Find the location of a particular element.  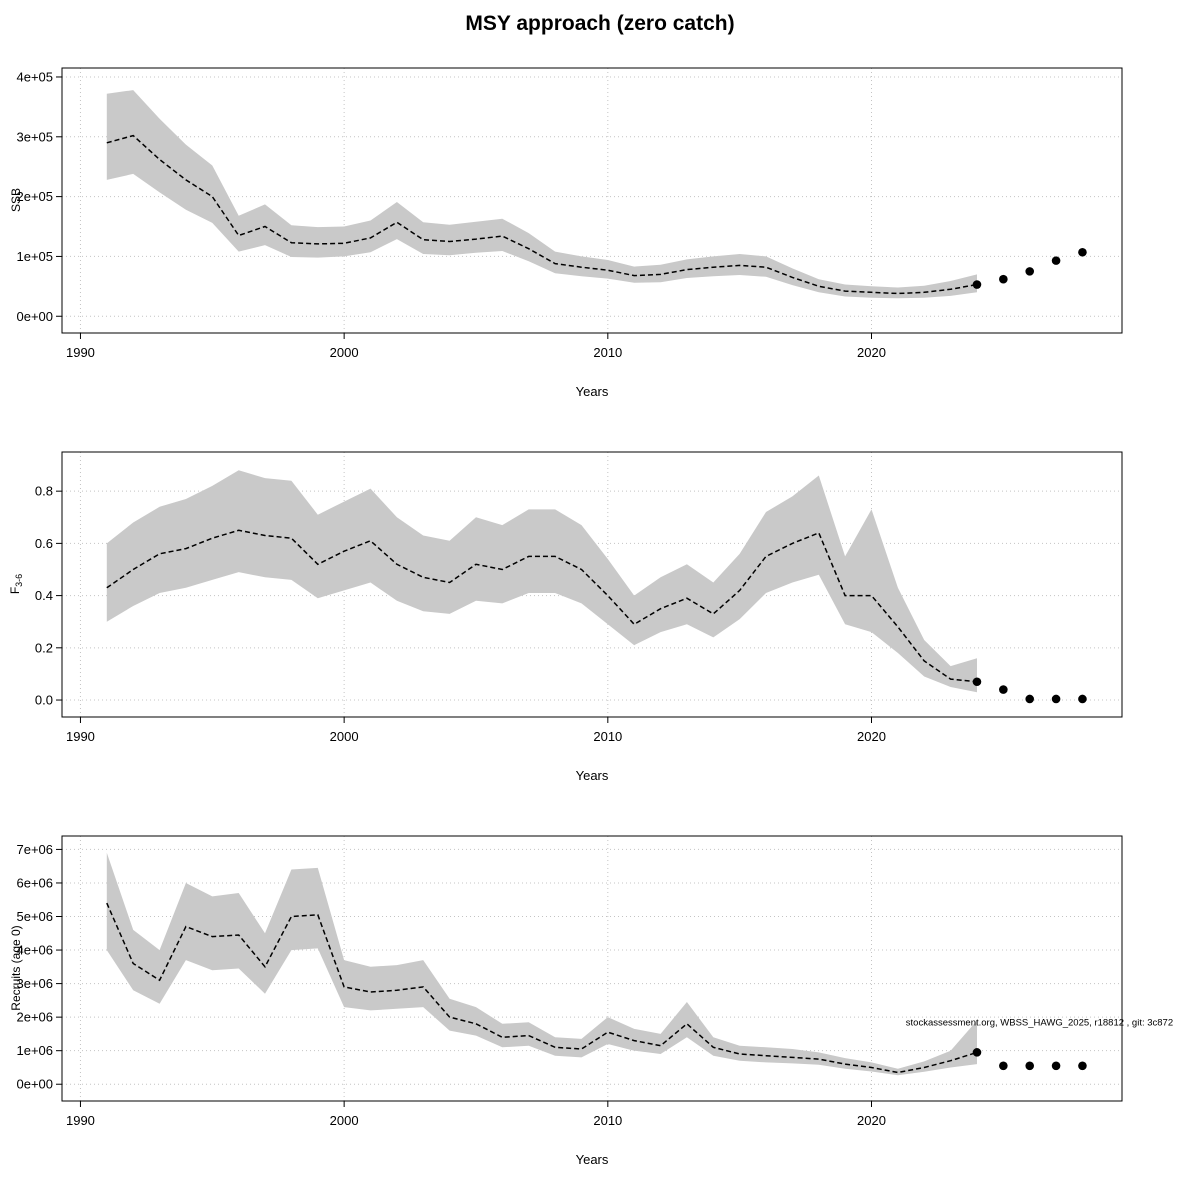

y-tick-label: 4e+06 is located at coordinates (34, 950).